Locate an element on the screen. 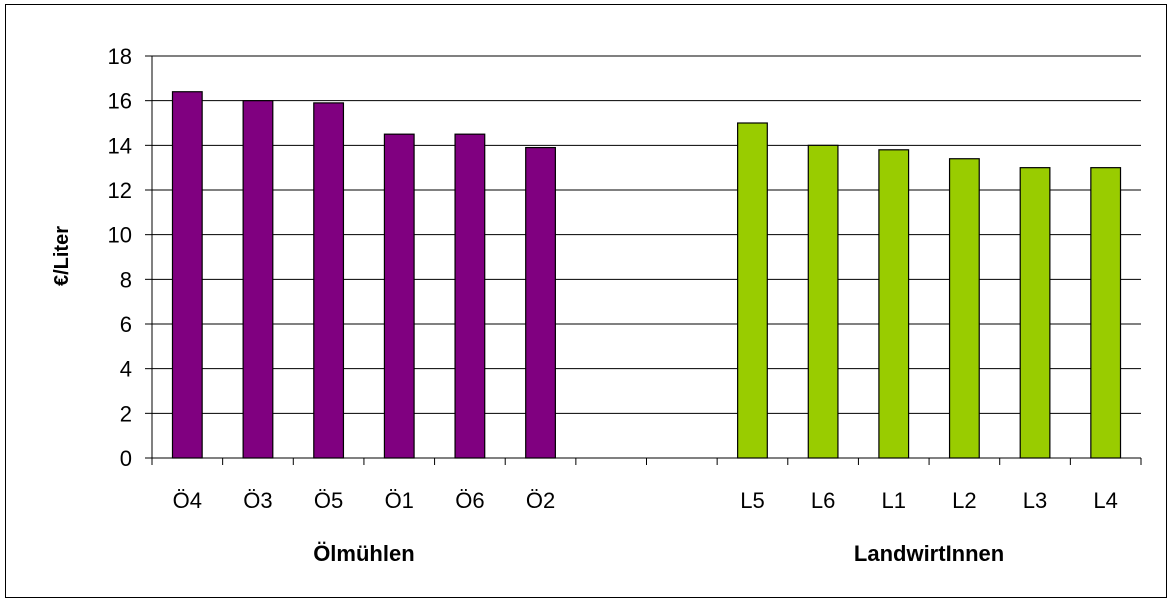 The width and height of the screenshot is (1170, 601). x-tick-label: Ö3 is located at coordinates (257, 500).